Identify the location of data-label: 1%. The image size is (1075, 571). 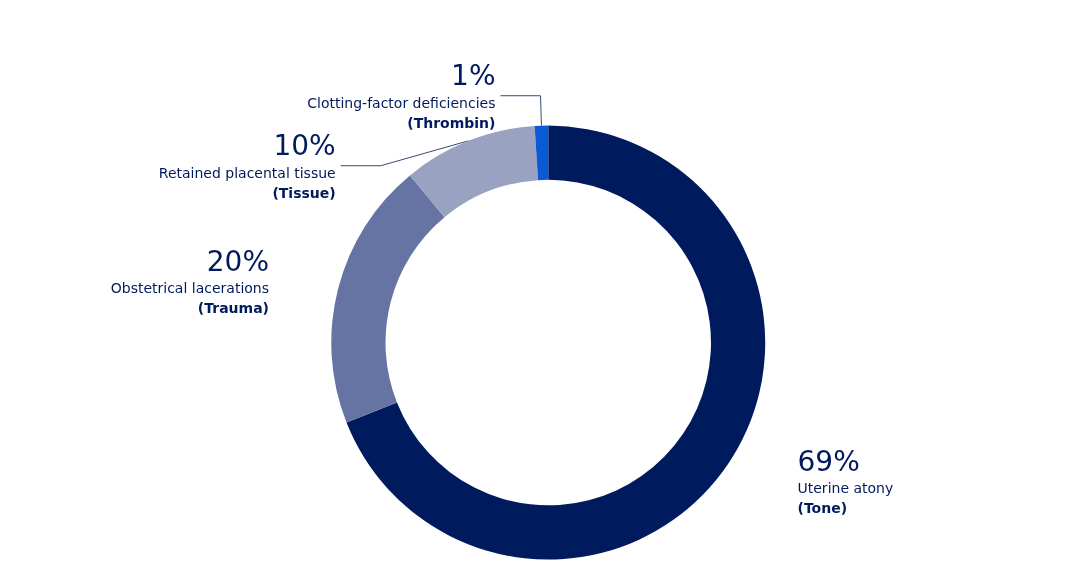
(473, 76).